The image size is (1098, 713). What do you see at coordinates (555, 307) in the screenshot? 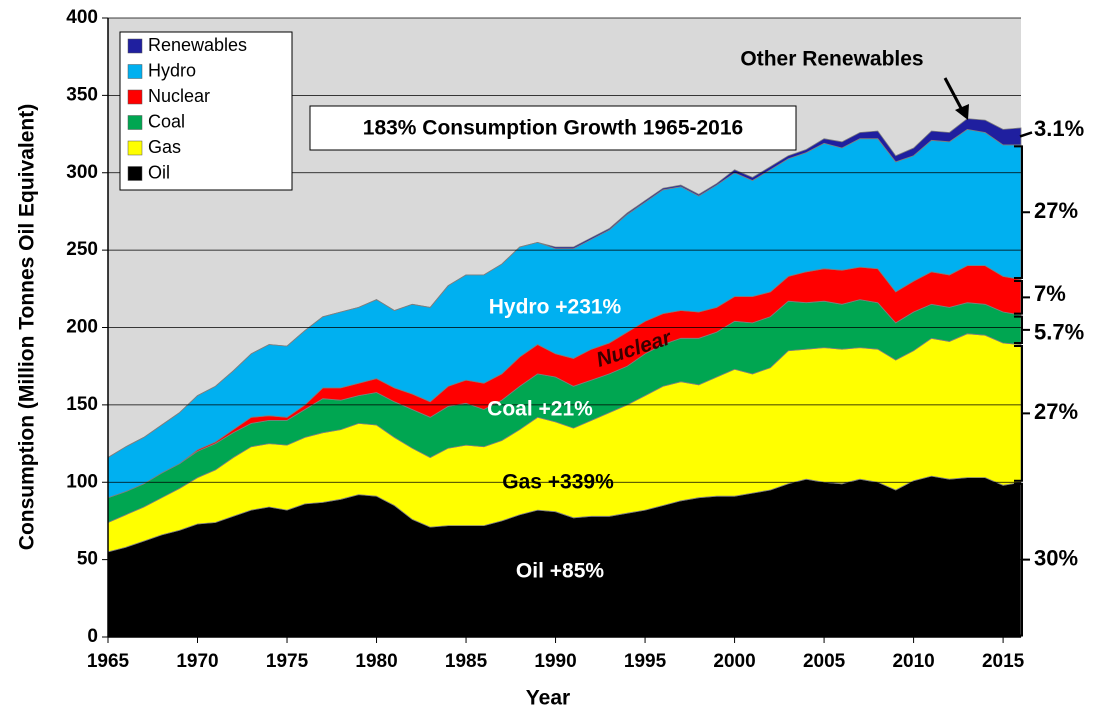
I see `annotation: Hydro +231%` at bounding box center [555, 307].